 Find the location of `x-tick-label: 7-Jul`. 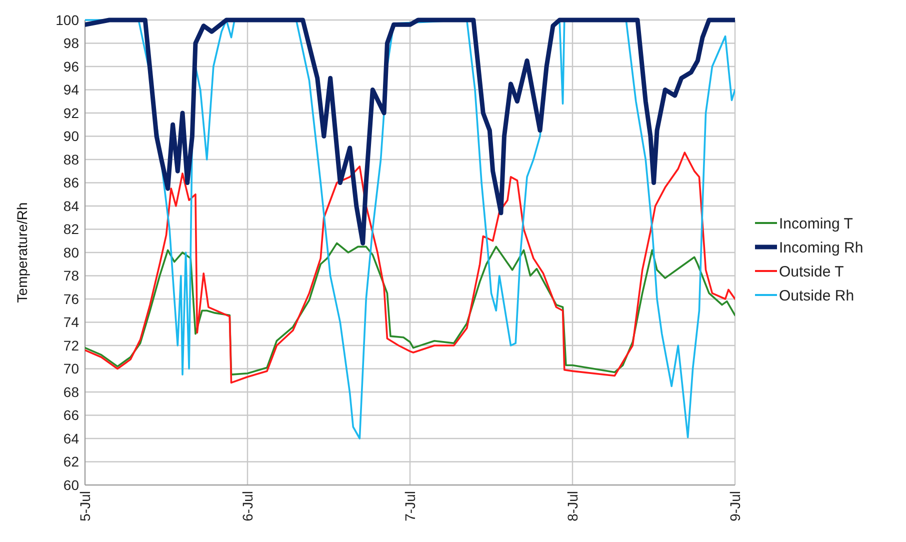

x-tick-label: 7-Jul is located at coordinates (410, 506).